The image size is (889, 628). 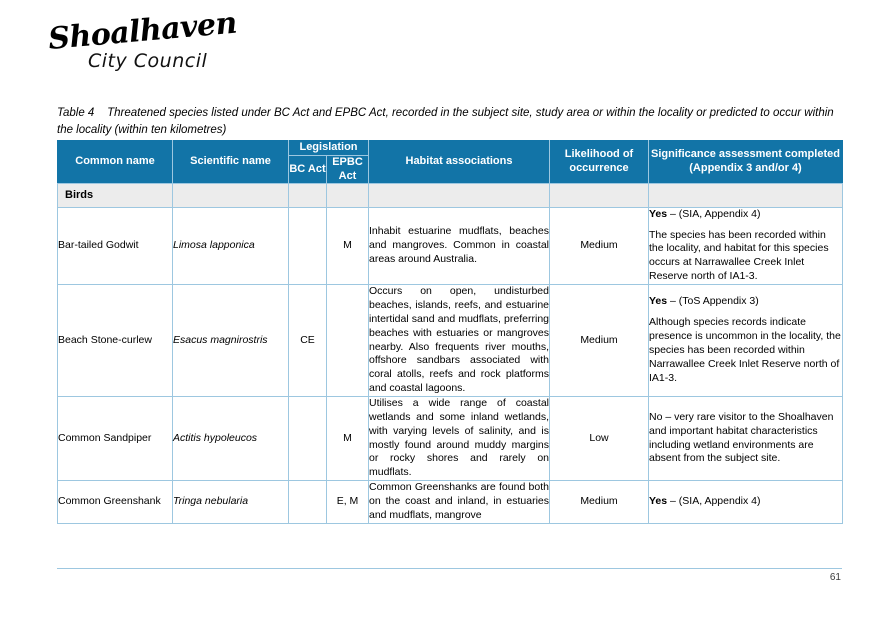 I want to click on th-likelihood-of-occurrence: Likelihood of occurrence, so click(x=599, y=162).